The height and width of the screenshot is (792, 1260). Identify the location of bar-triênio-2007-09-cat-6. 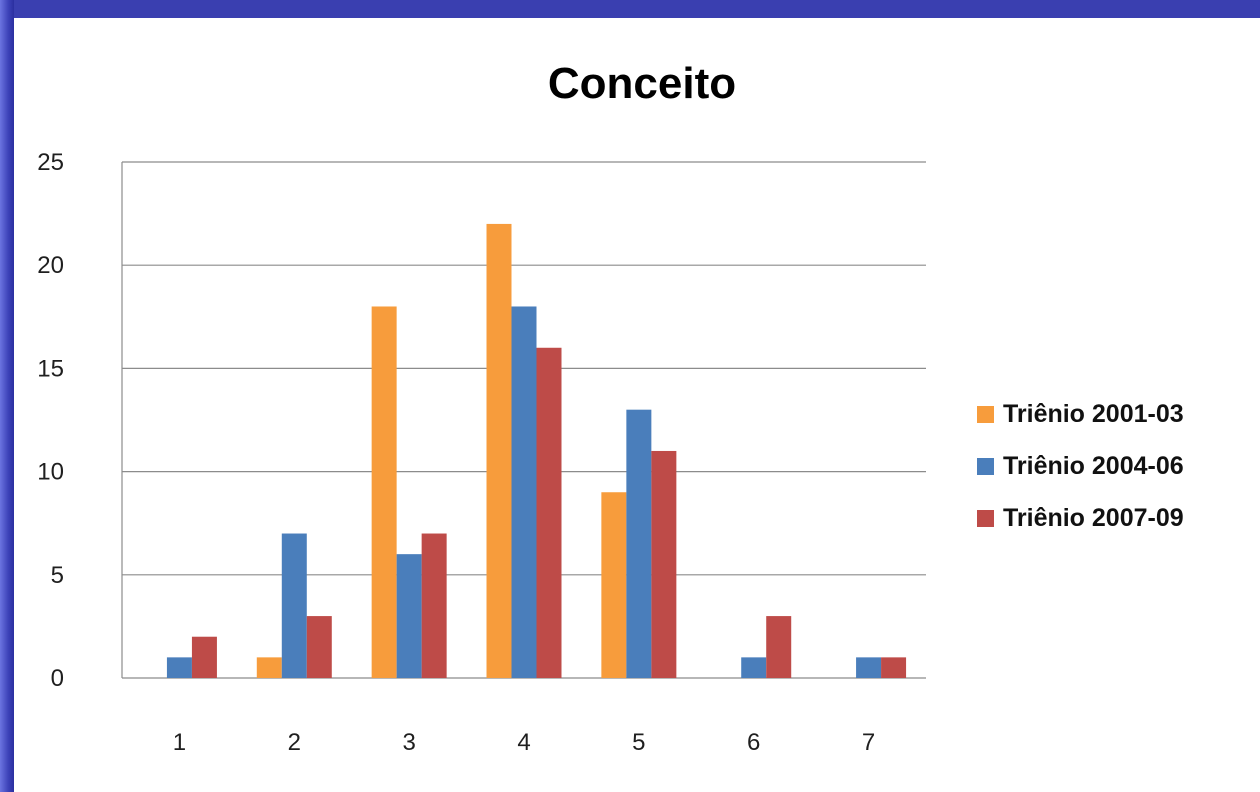
(779, 647).